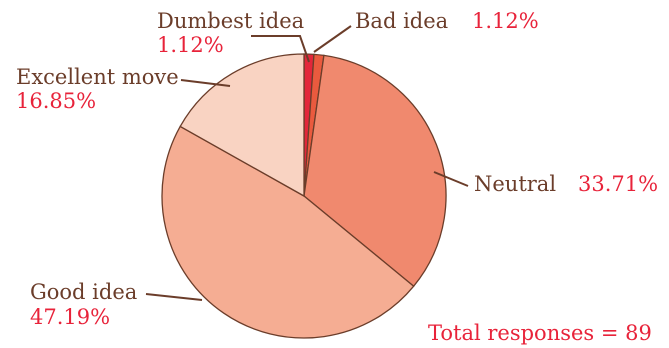  What do you see at coordinates (190, 45) in the screenshot?
I see `slice-percent-dumbest-idea: 1.12%` at bounding box center [190, 45].